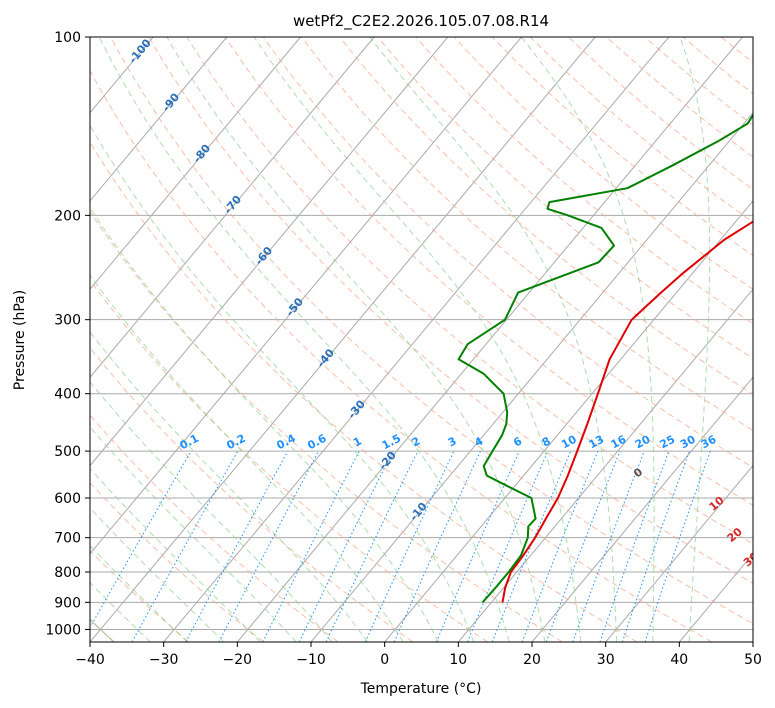  Describe the element at coordinates (688, 442) in the screenshot. I see `mixing-ratio-label: 30` at that location.